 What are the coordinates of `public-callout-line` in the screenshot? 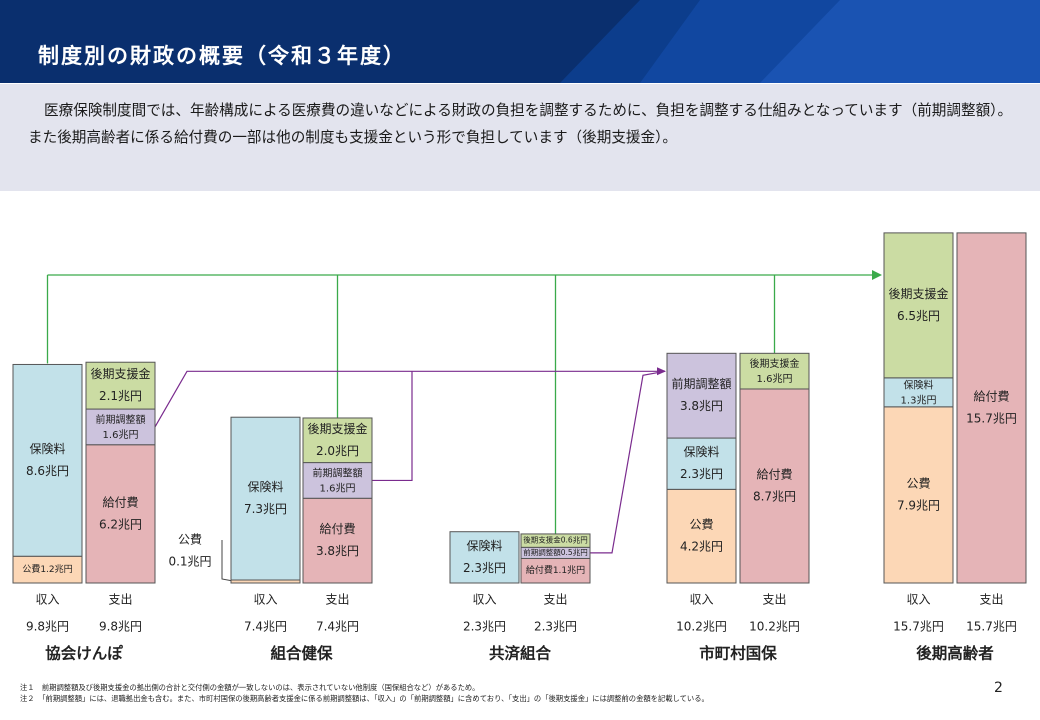 It's located at (227, 561).